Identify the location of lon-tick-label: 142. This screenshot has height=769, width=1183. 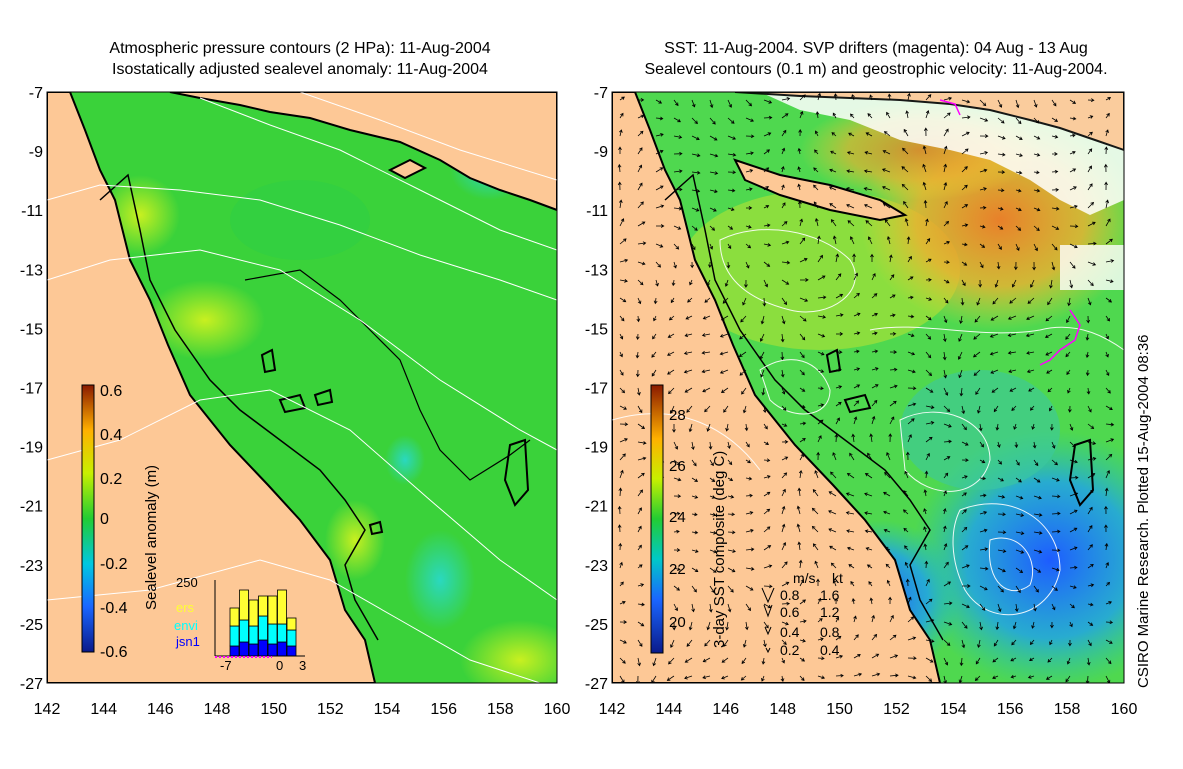
(612, 709).